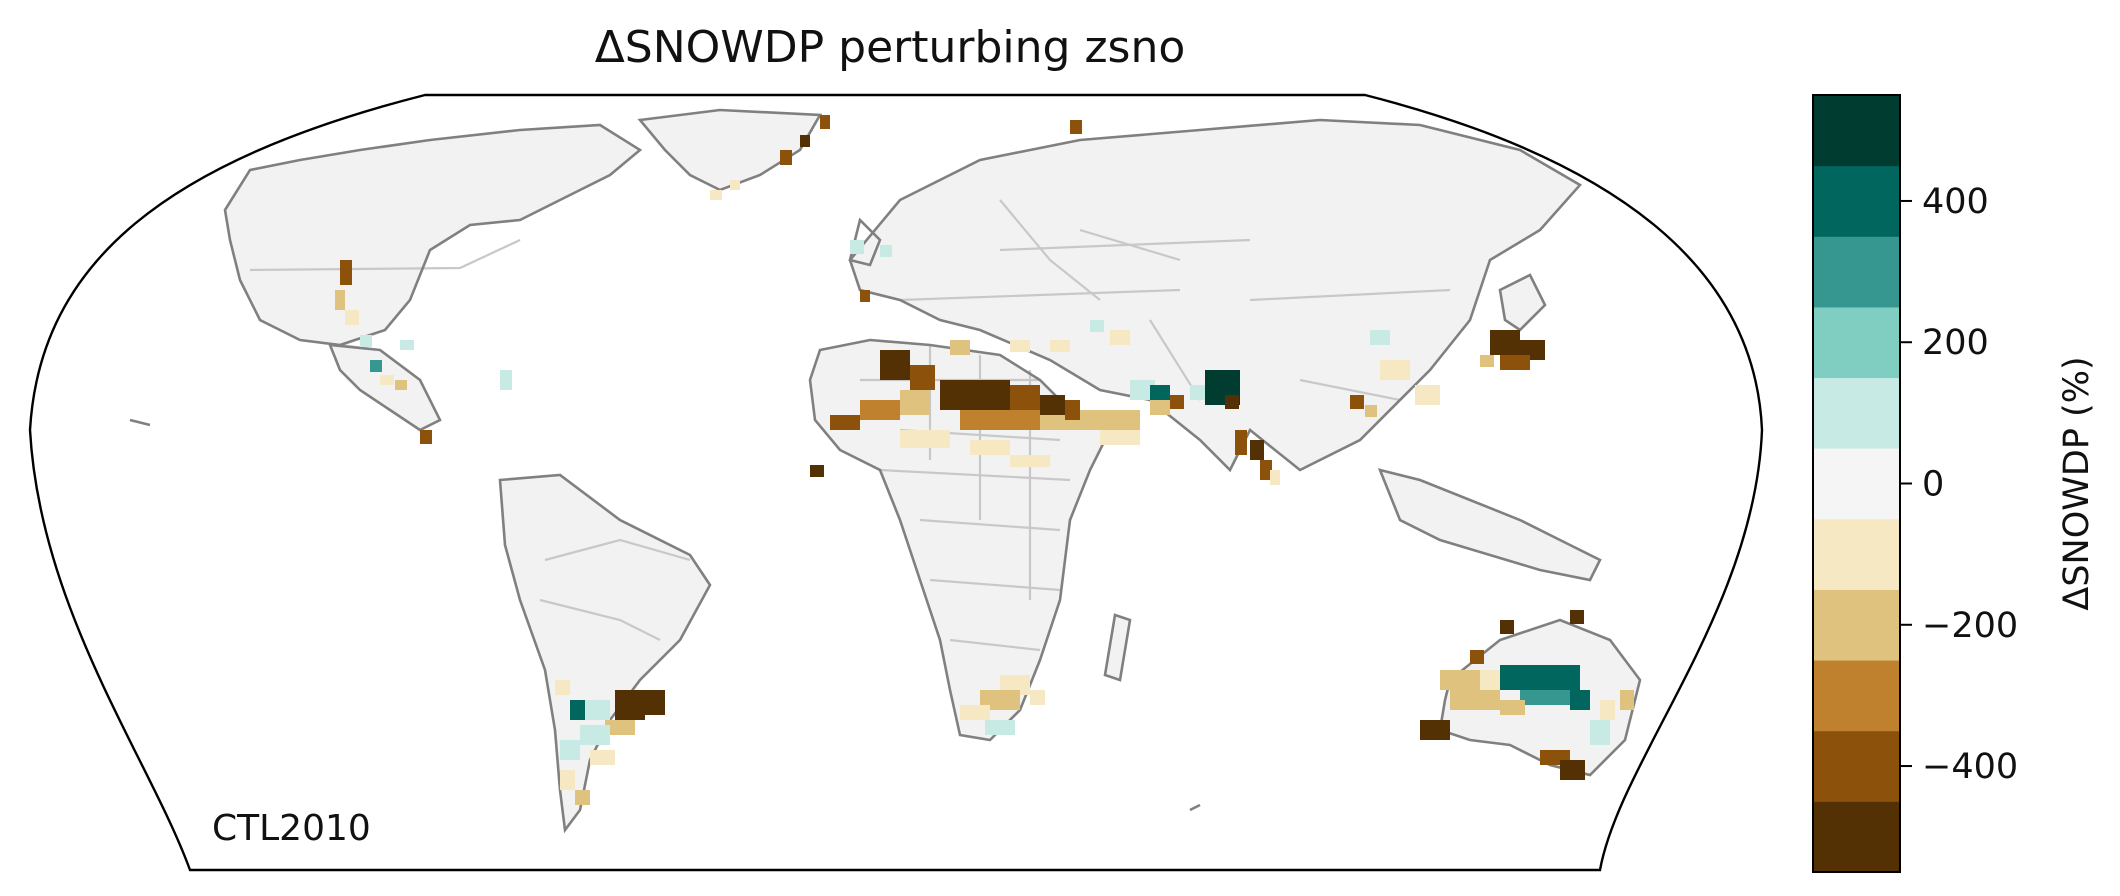  What do you see at coordinates (432, 235) in the screenshot?
I see `landmass-north-america` at bounding box center [432, 235].